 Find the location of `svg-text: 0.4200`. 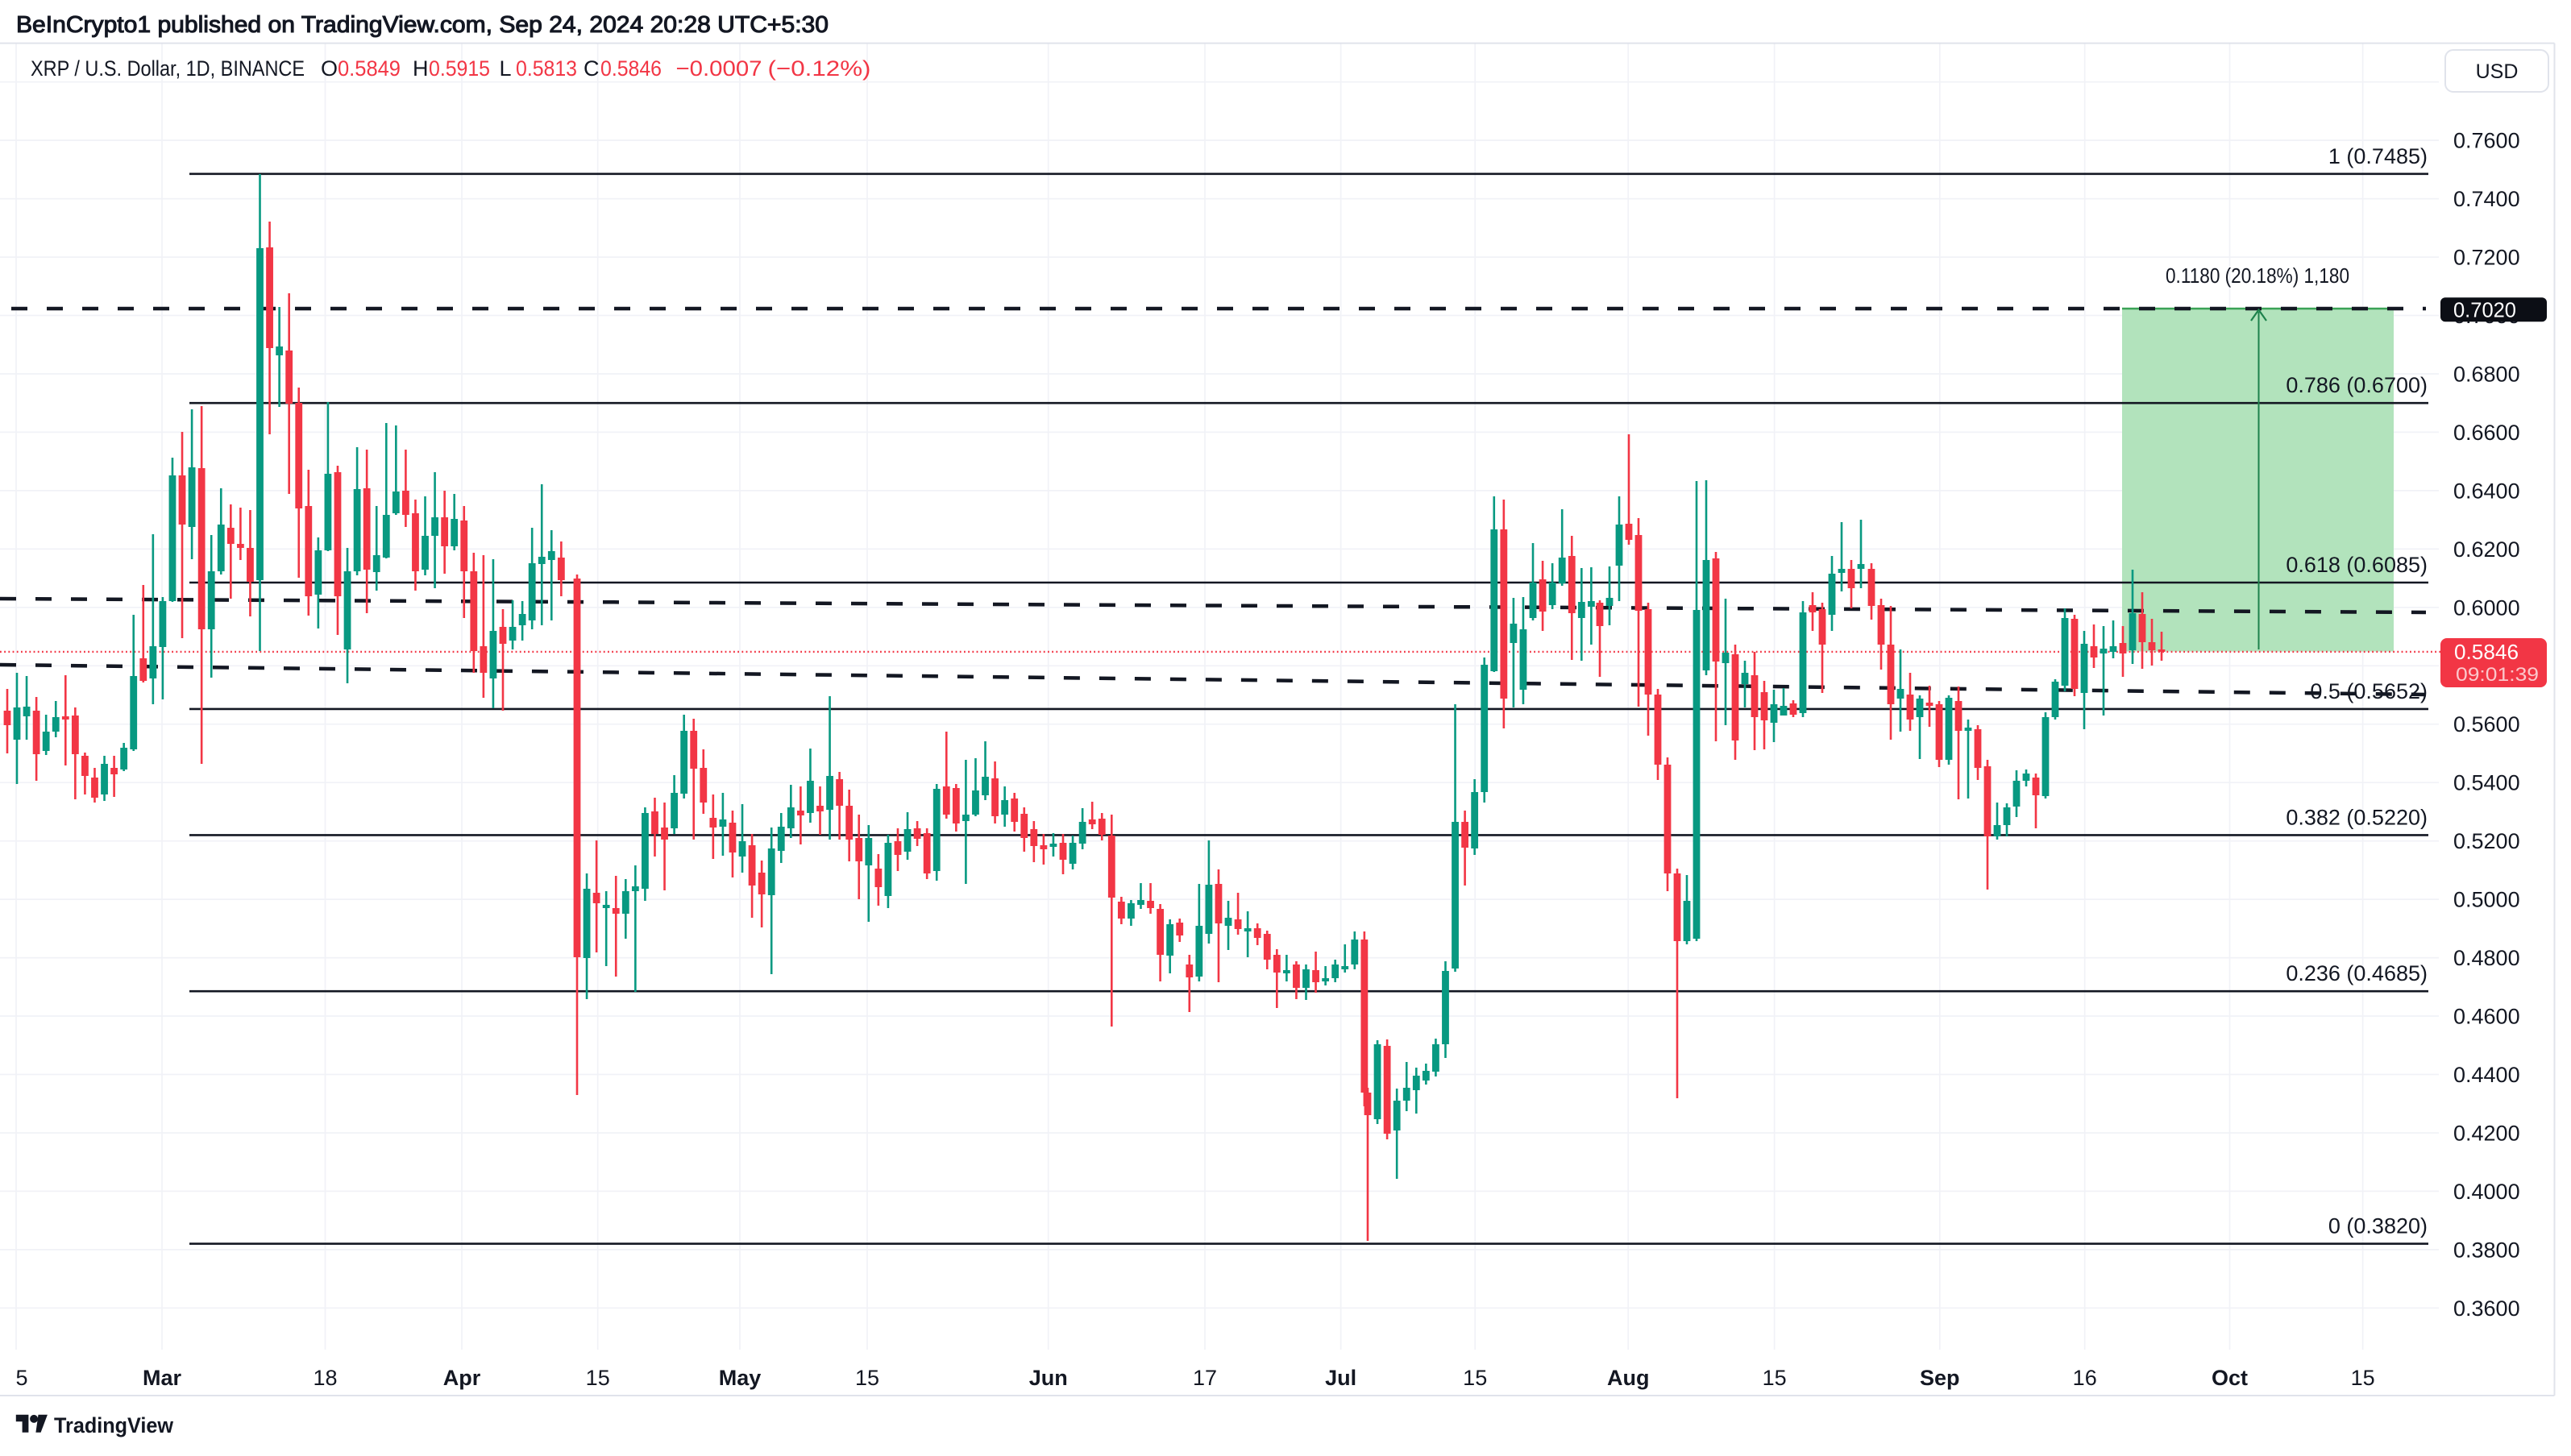

svg-text: 0.4200 is located at coordinates (2486, 1134).